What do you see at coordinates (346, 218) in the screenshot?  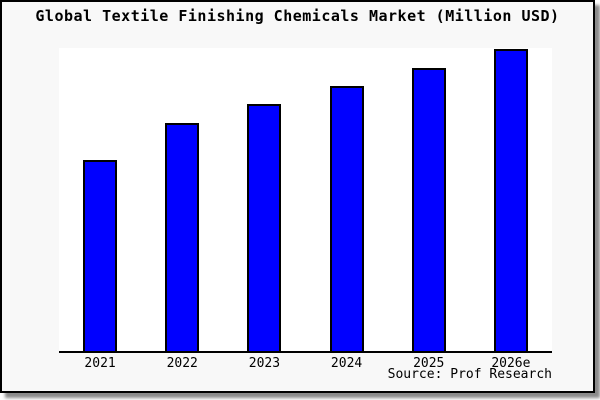 I see `bar-2024` at bounding box center [346, 218].